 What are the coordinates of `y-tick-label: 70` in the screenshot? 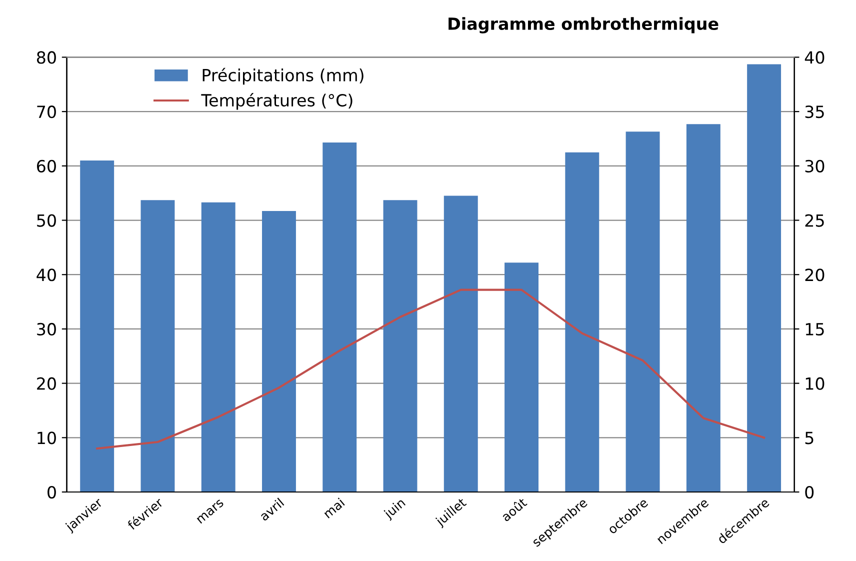 It's located at (46, 112).